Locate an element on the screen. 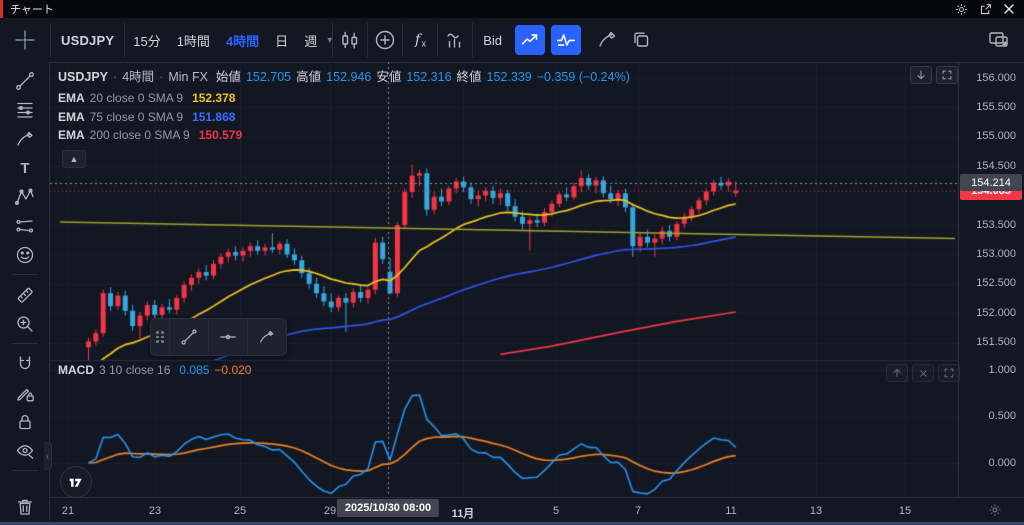  macd-signal-value: −0.020 is located at coordinates (233, 370).